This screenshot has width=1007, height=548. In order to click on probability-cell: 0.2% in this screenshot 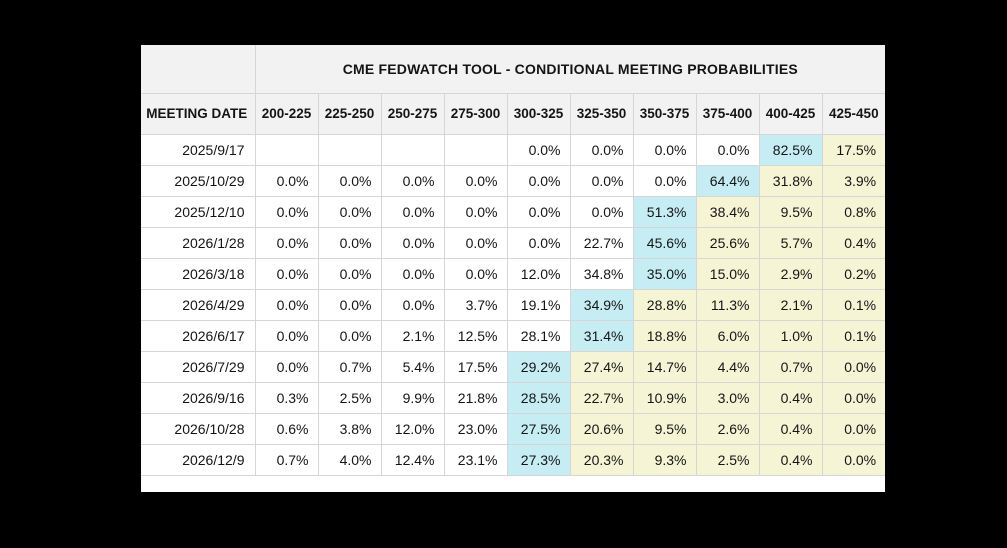, I will do `click(854, 274)`.